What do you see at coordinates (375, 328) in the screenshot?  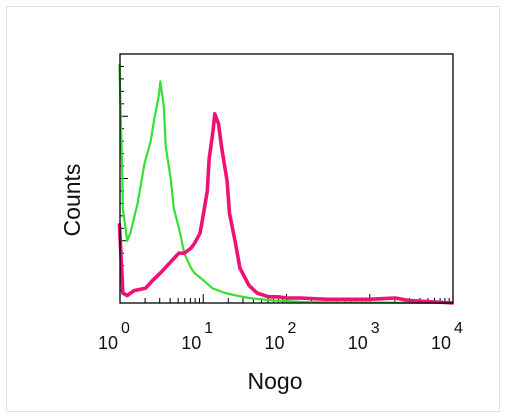 I see `x-tick-label-exponent: 3` at bounding box center [375, 328].